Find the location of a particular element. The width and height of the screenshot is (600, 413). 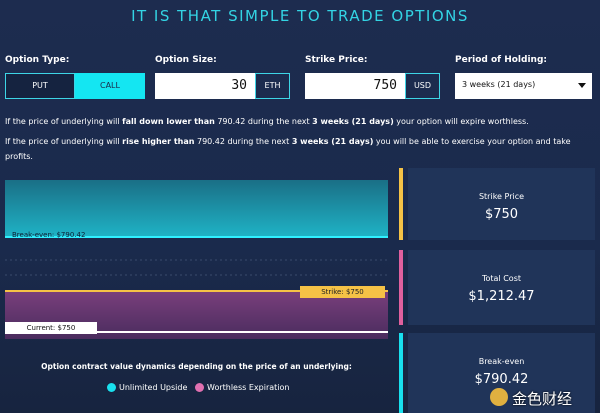

call-button: CALL is located at coordinates (110, 86).